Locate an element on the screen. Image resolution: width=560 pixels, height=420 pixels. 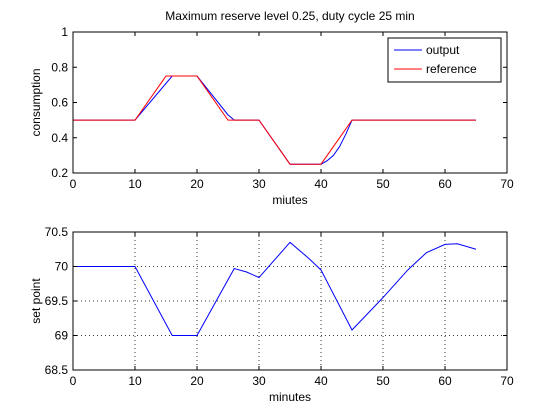
y-tick-label: 0.8 is located at coordinates (59, 67).